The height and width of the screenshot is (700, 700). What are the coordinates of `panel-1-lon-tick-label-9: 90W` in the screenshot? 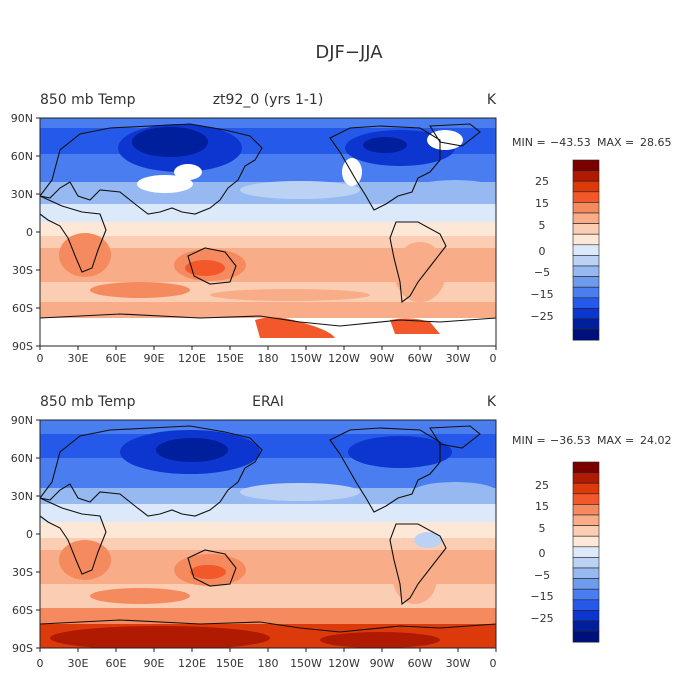 It's located at (382, 358).